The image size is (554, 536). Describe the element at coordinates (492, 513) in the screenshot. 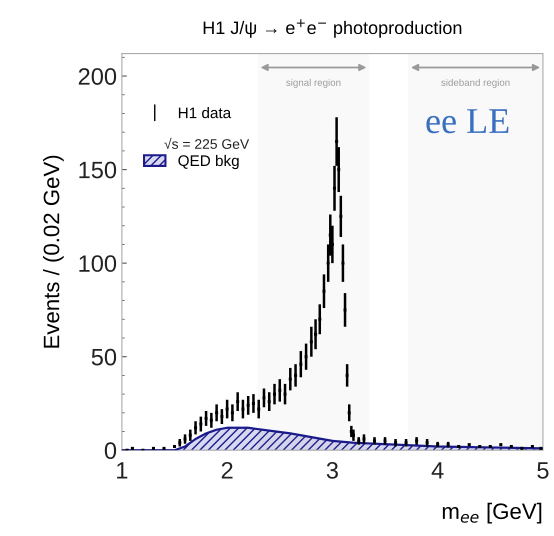

I see `x-axis-title: m$_{ee}$ [GeV]` at that location.